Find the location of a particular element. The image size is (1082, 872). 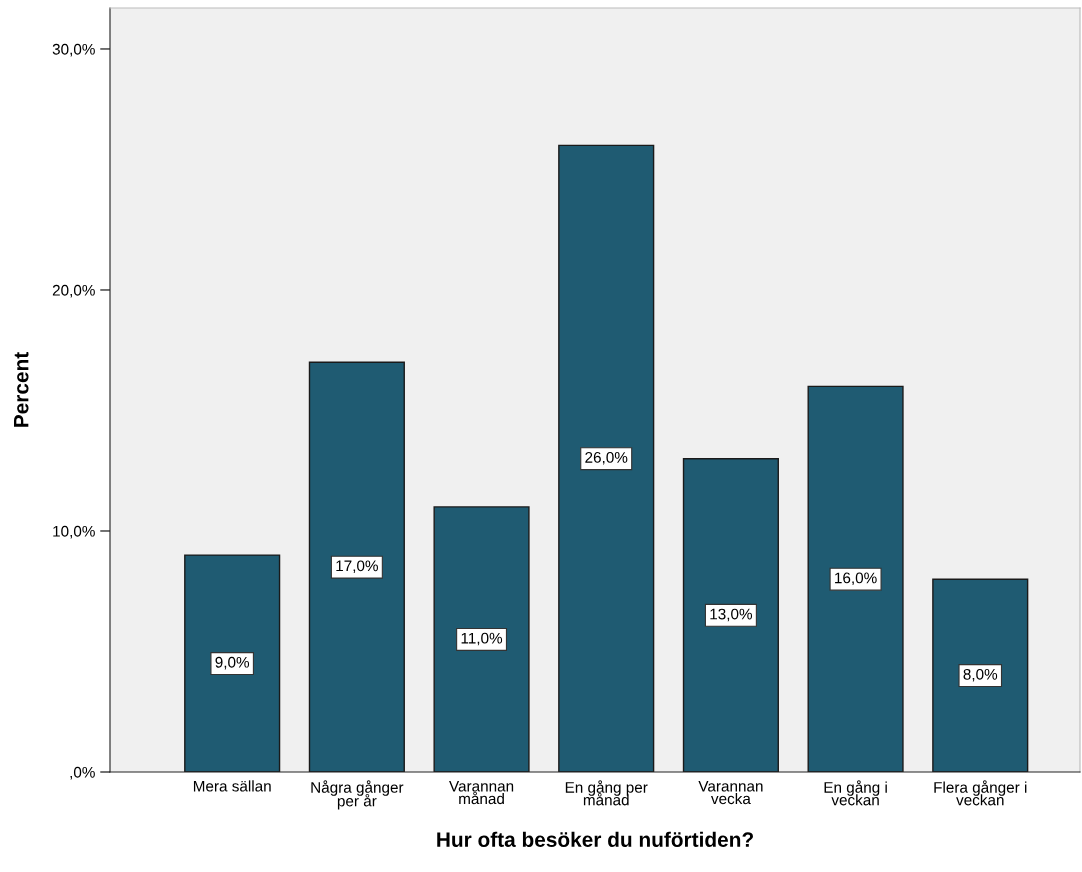

x-axis-title: Hur ofta besöker du nuförtiden? is located at coordinates (595, 839).